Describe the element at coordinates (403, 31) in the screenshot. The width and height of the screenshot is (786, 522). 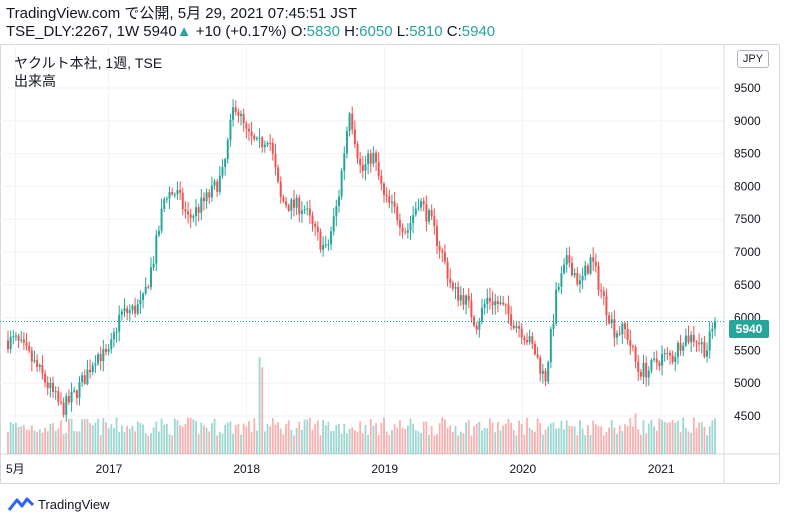
I see `low-label: L:` at that location.